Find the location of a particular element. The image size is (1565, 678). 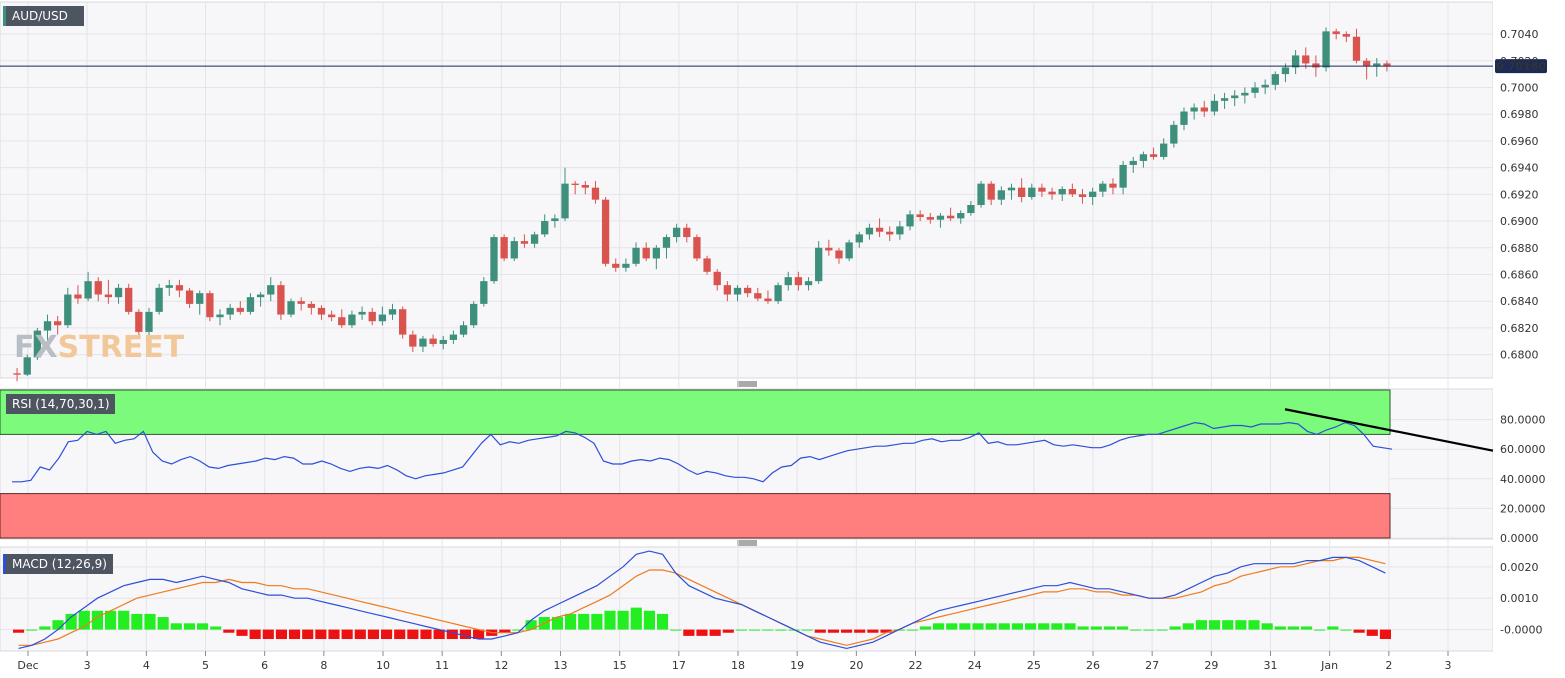

time-tick-label: 12 is located at coordinates (501, 665).